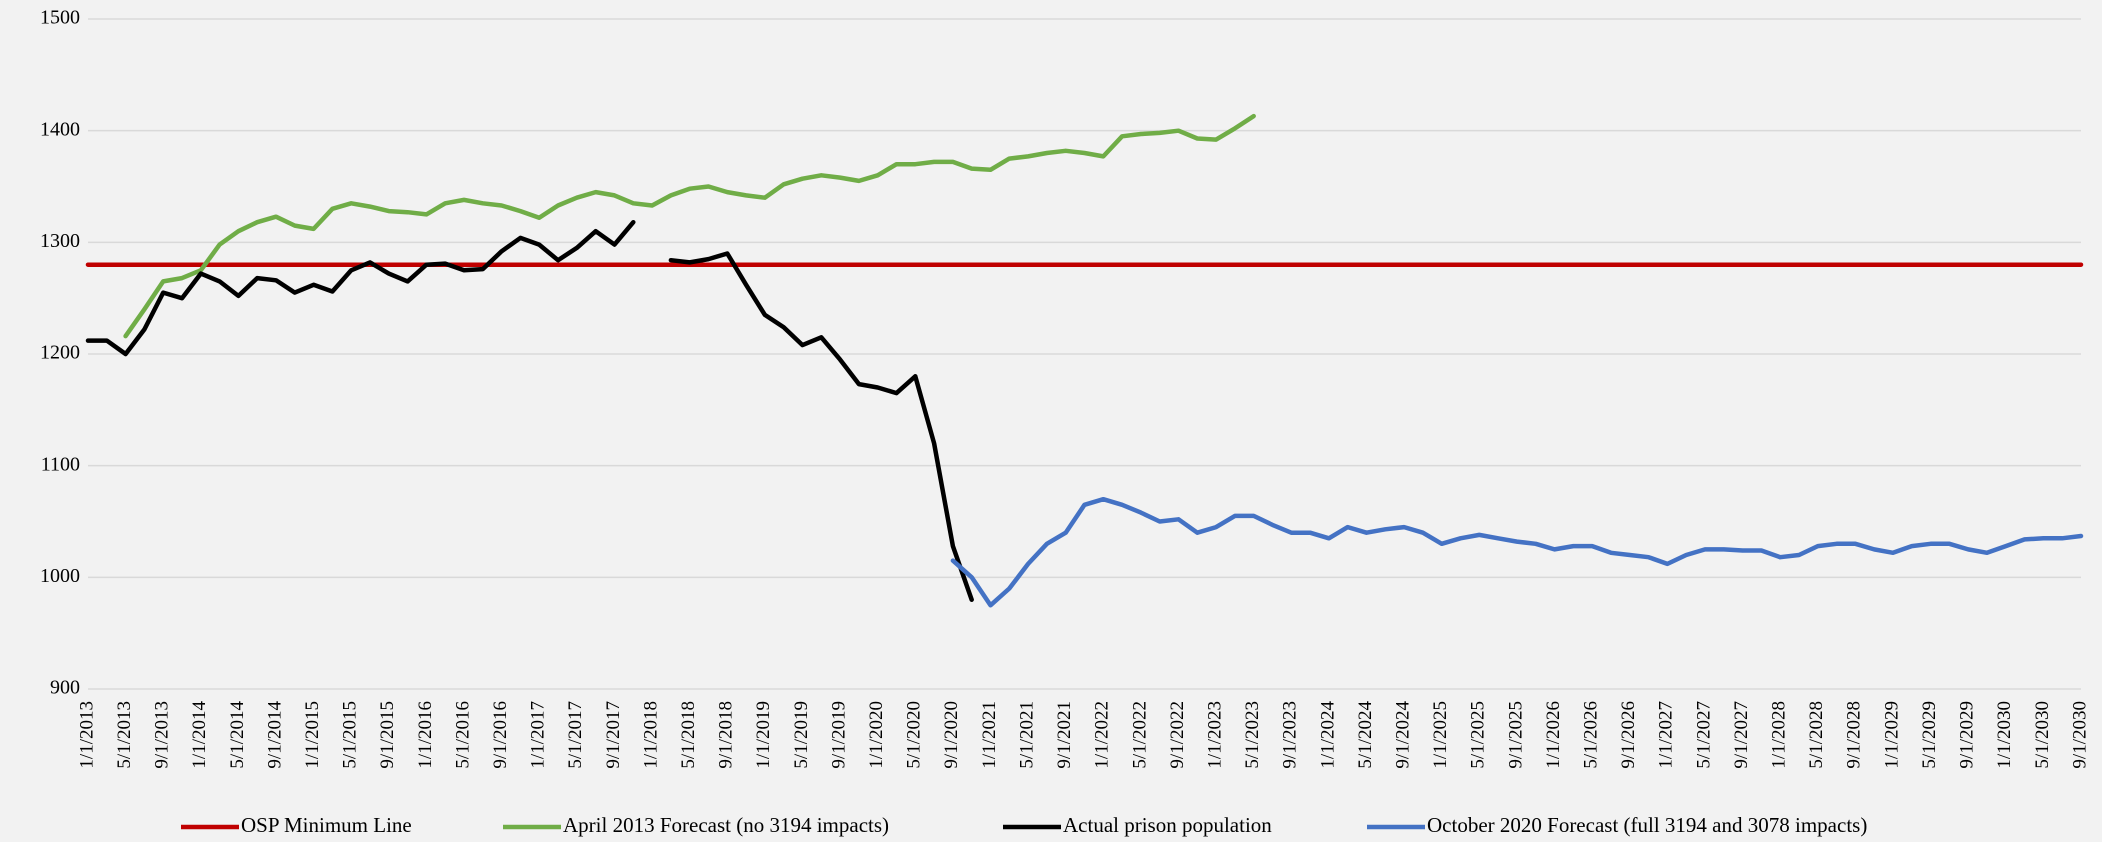 This screenshot has width=2102, height=842. What do you see at coordinates (1252, 735) in the screenshot?
I see `x-tick-label: 5/1/2023` at bounding box center [1252, 735].